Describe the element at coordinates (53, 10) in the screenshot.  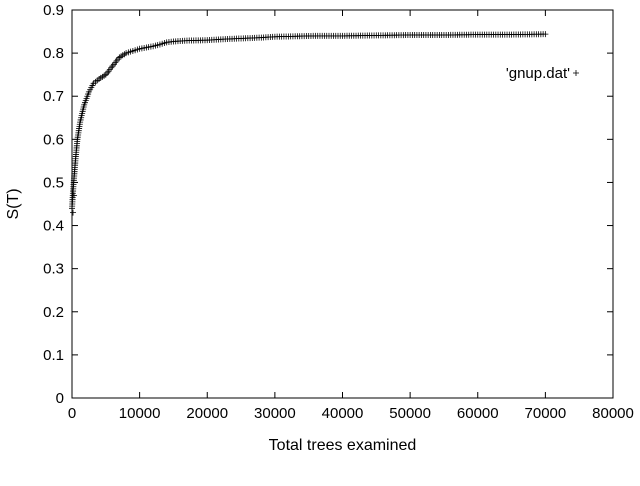
I see `y-tick-label: 0.9` at that location.